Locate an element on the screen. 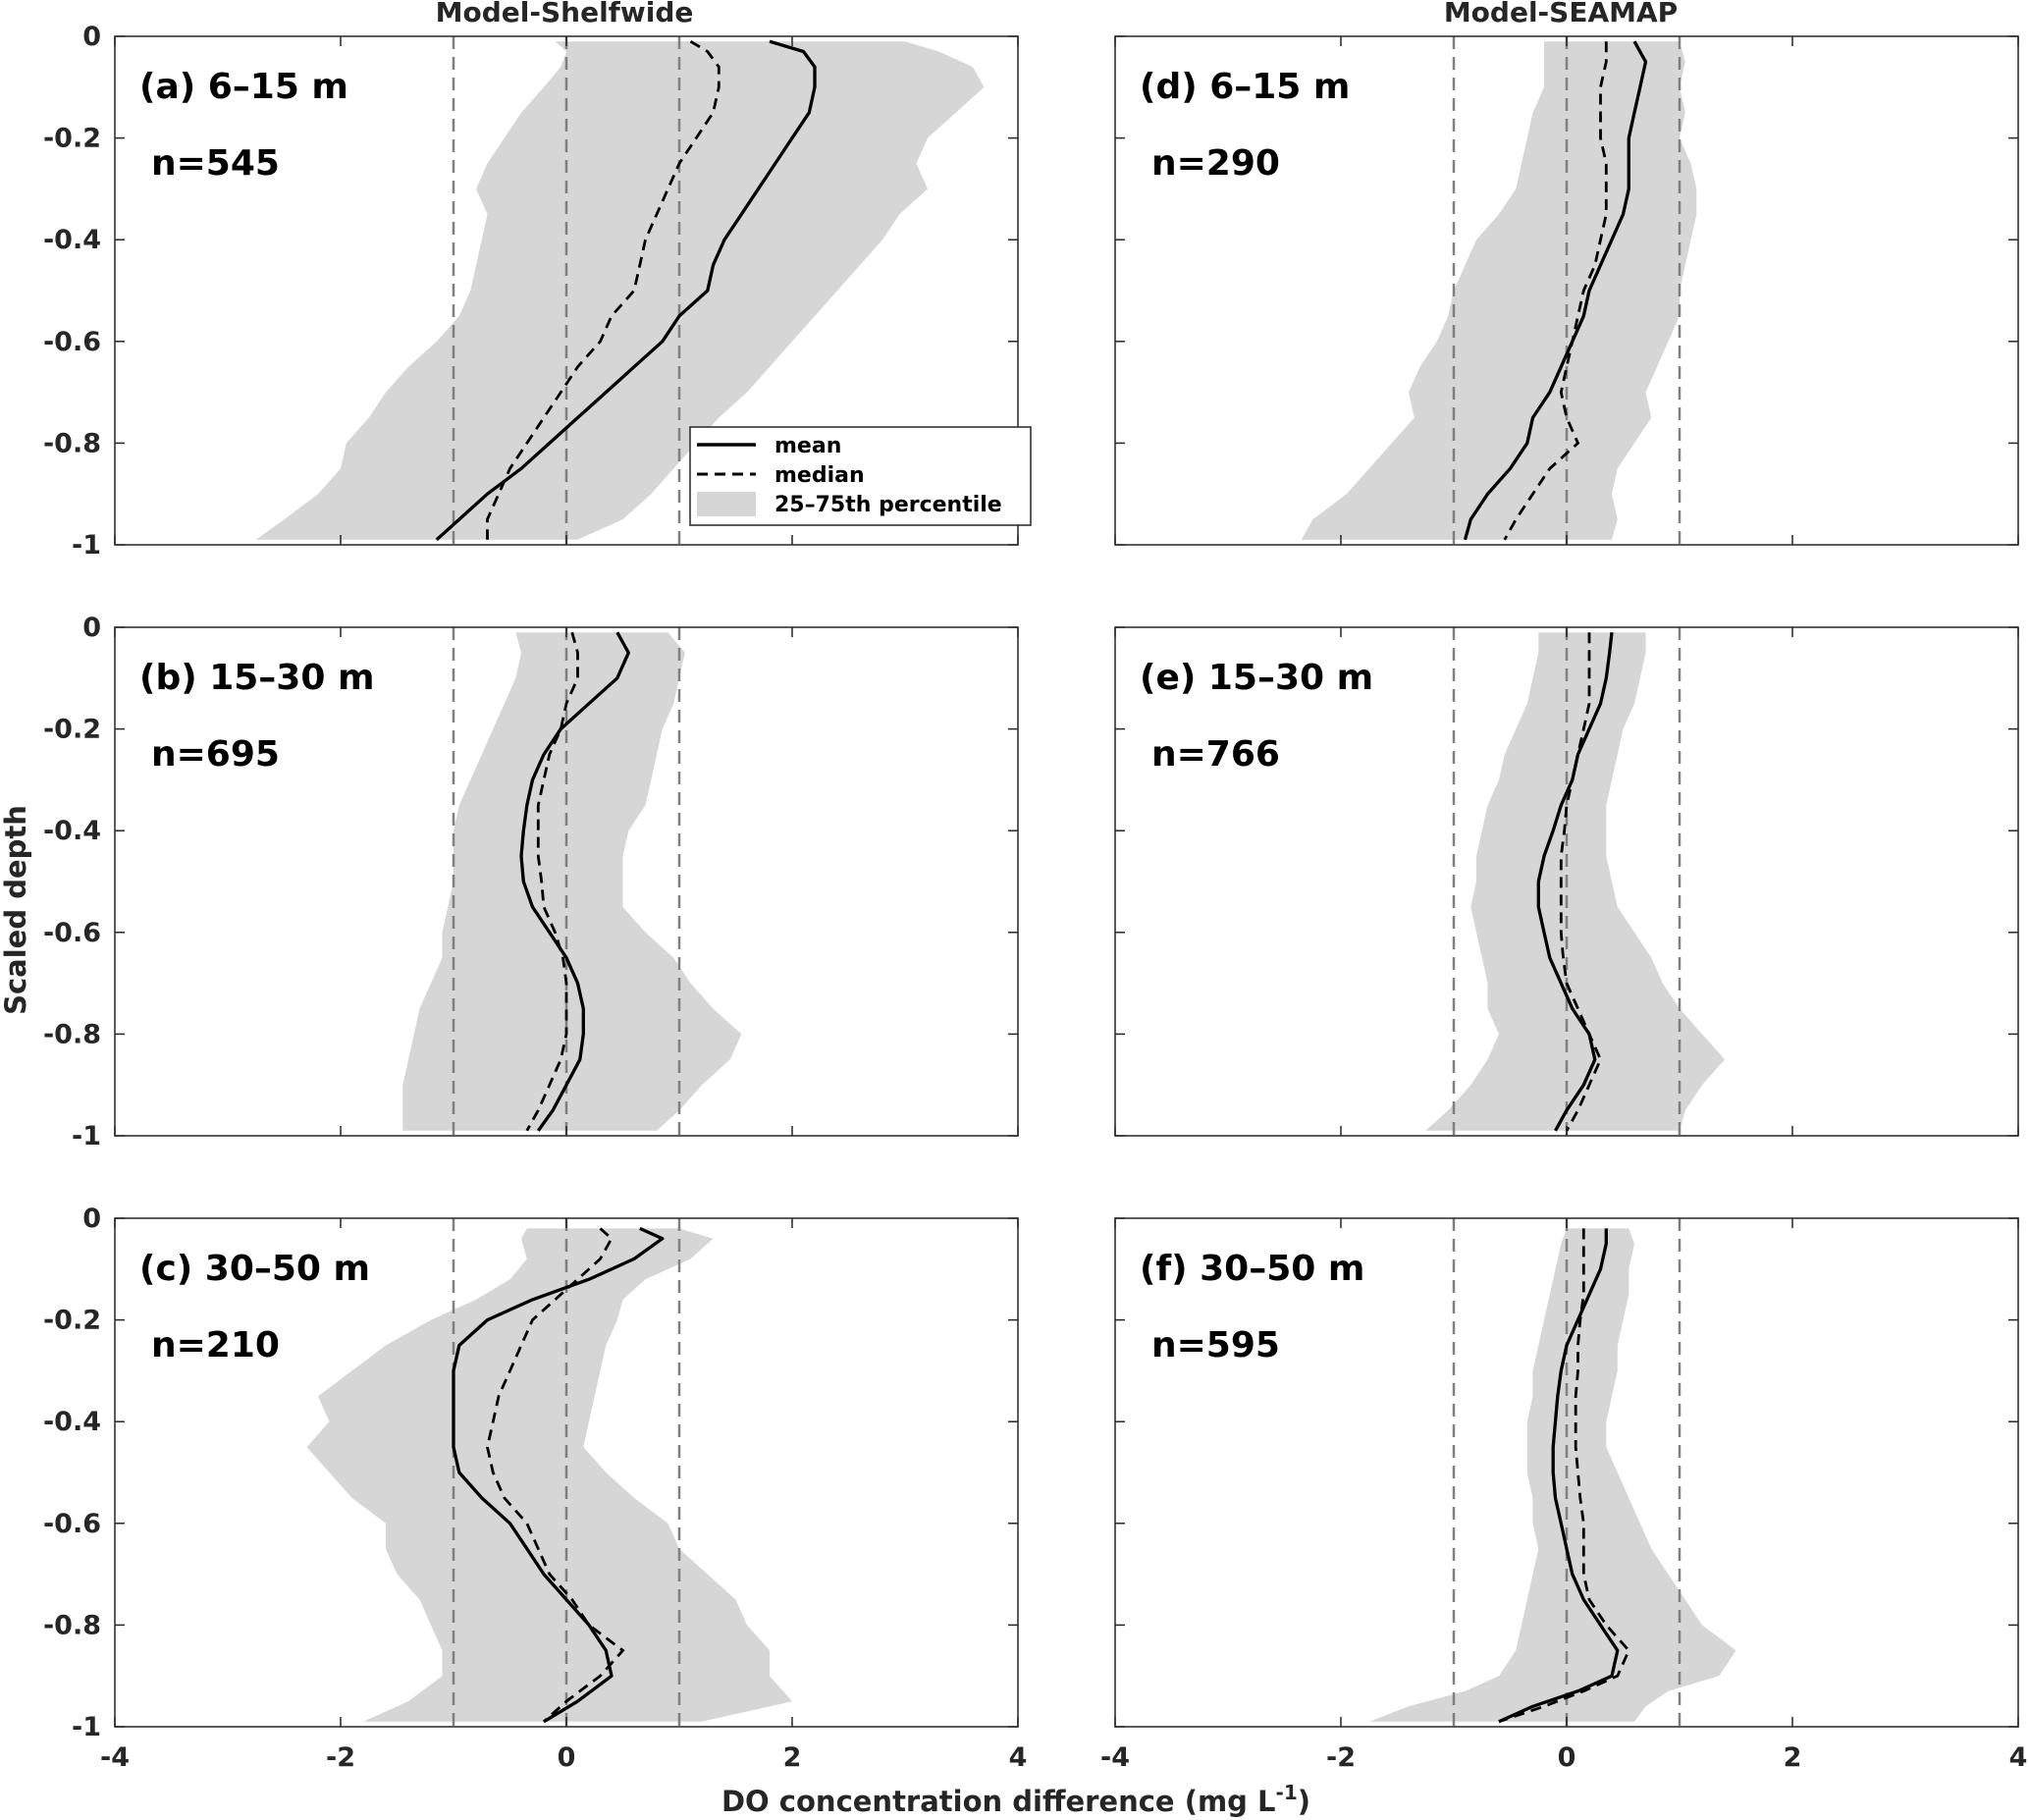  panel-e-median-line is located at coordinates (1581, 882).